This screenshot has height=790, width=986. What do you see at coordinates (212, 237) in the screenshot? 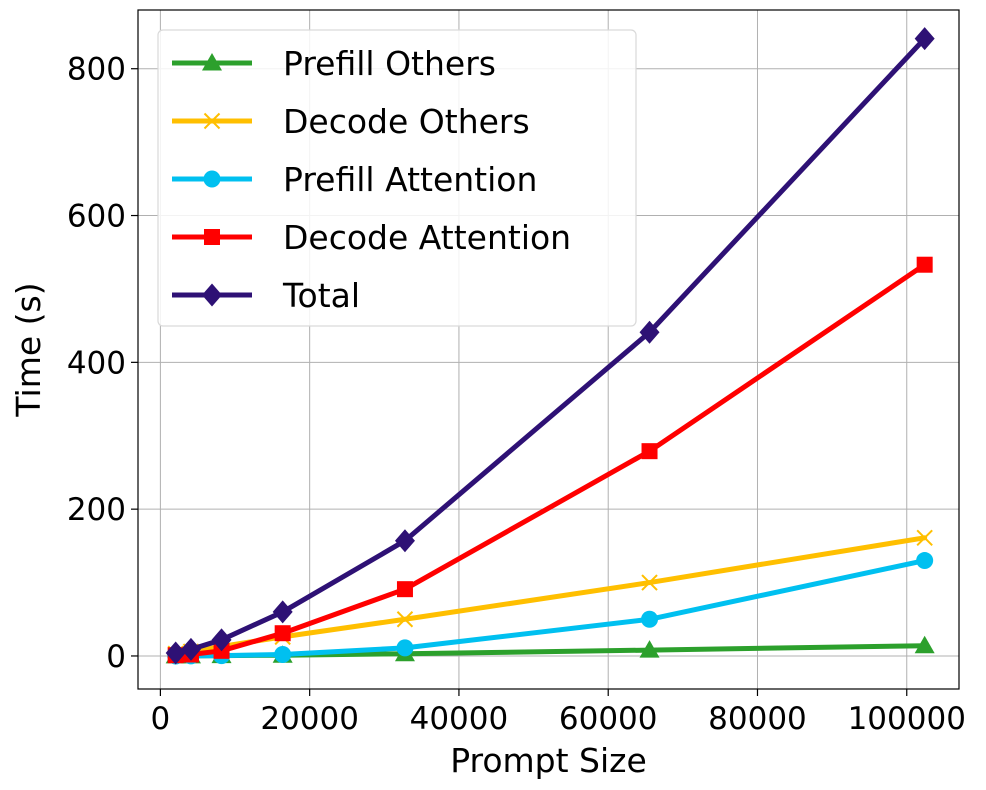
I see `legend-marker-decode-attention` at bounding box center [212, 237].